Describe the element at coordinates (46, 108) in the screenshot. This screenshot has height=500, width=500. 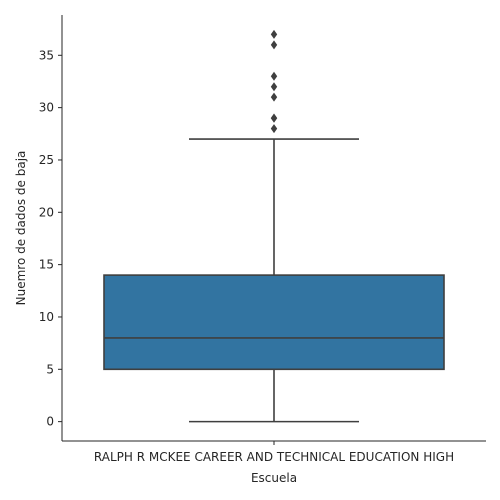
I see `y-tick-label: 30` at that location.